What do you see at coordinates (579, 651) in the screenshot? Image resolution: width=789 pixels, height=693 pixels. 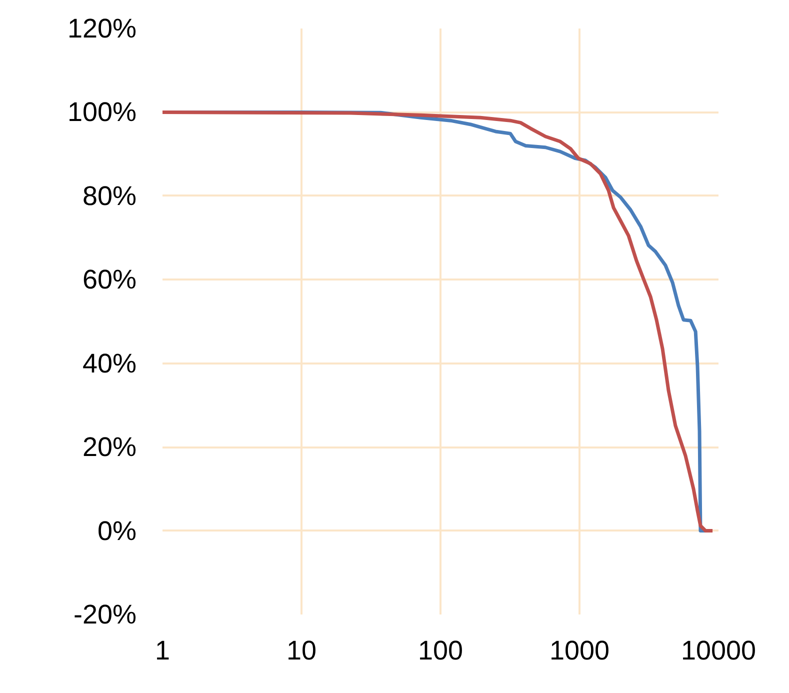 I see `x-tick-label: 1000` at bounding box center [579, 651].